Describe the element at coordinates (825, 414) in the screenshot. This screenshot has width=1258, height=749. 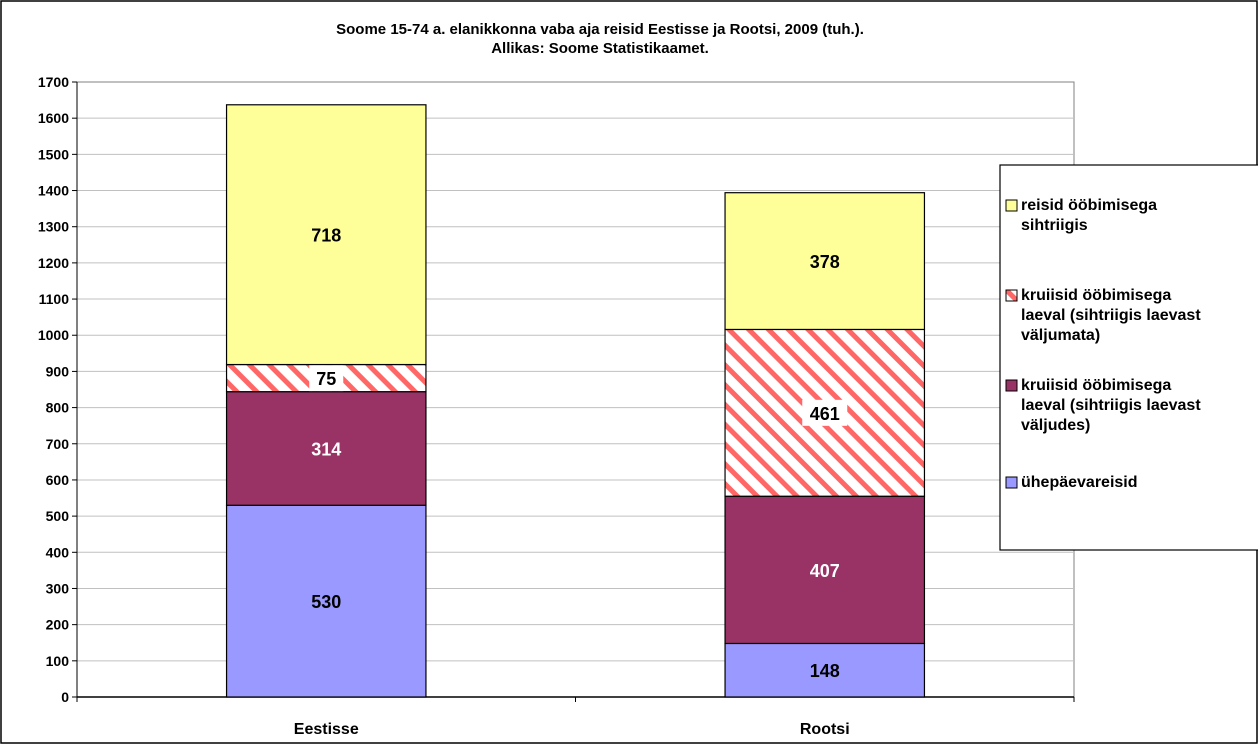
I see `data-label: 461` at that location.